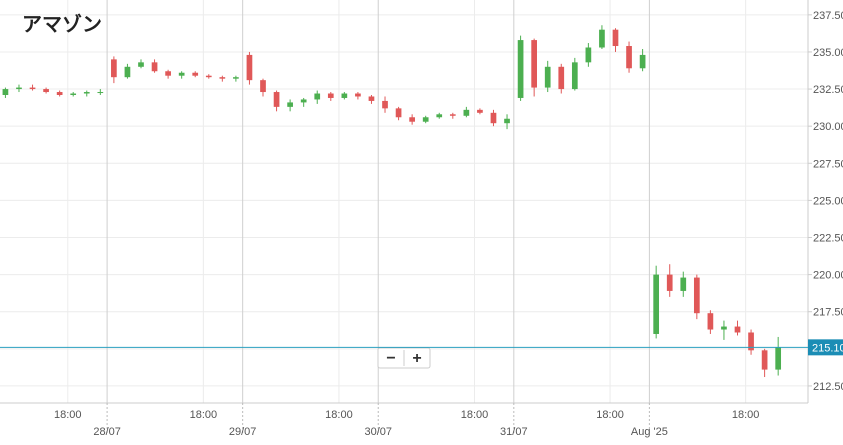 The image size is (843, 445). I want to click on chart-title: アマゾン, so click(62, 24).